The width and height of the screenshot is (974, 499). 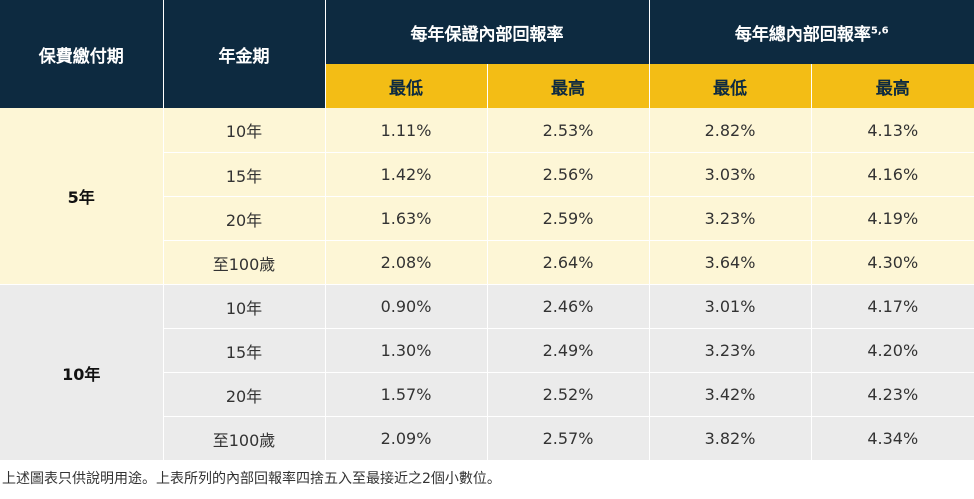 I want to click on total-min-cell: 3.82%, so click(x=730, y=438).